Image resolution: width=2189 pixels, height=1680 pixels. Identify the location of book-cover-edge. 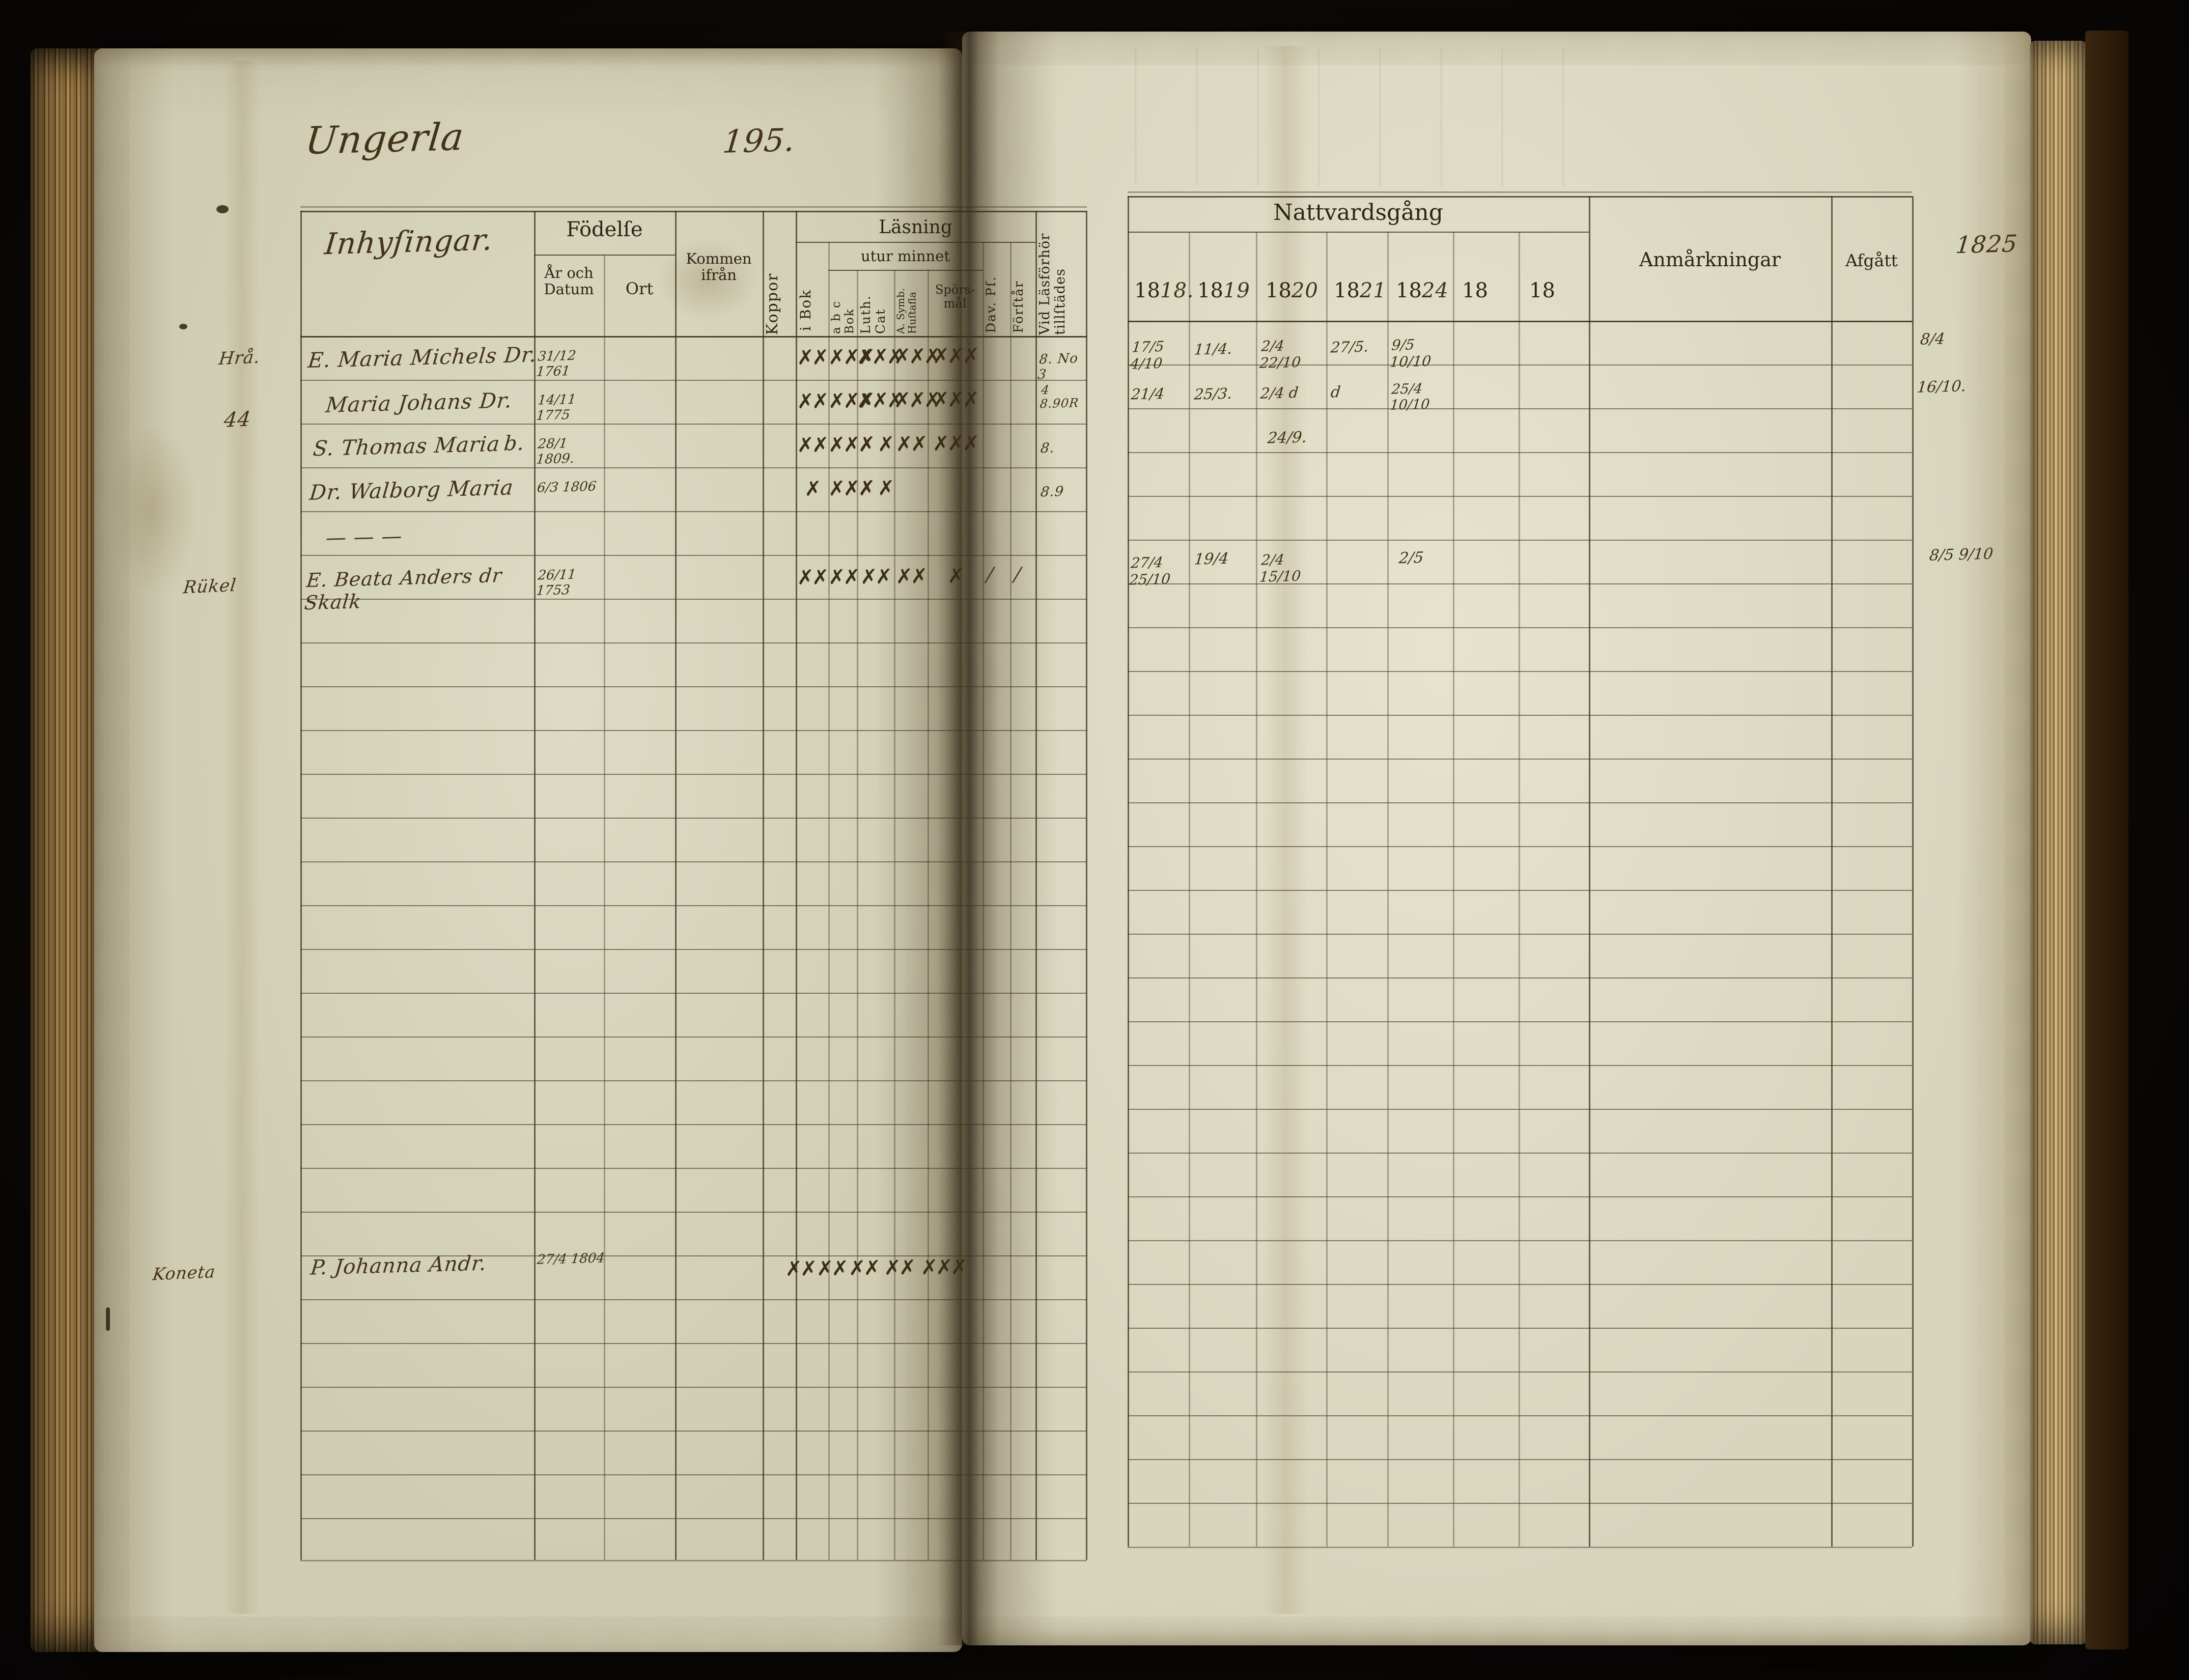
(2106, 840).